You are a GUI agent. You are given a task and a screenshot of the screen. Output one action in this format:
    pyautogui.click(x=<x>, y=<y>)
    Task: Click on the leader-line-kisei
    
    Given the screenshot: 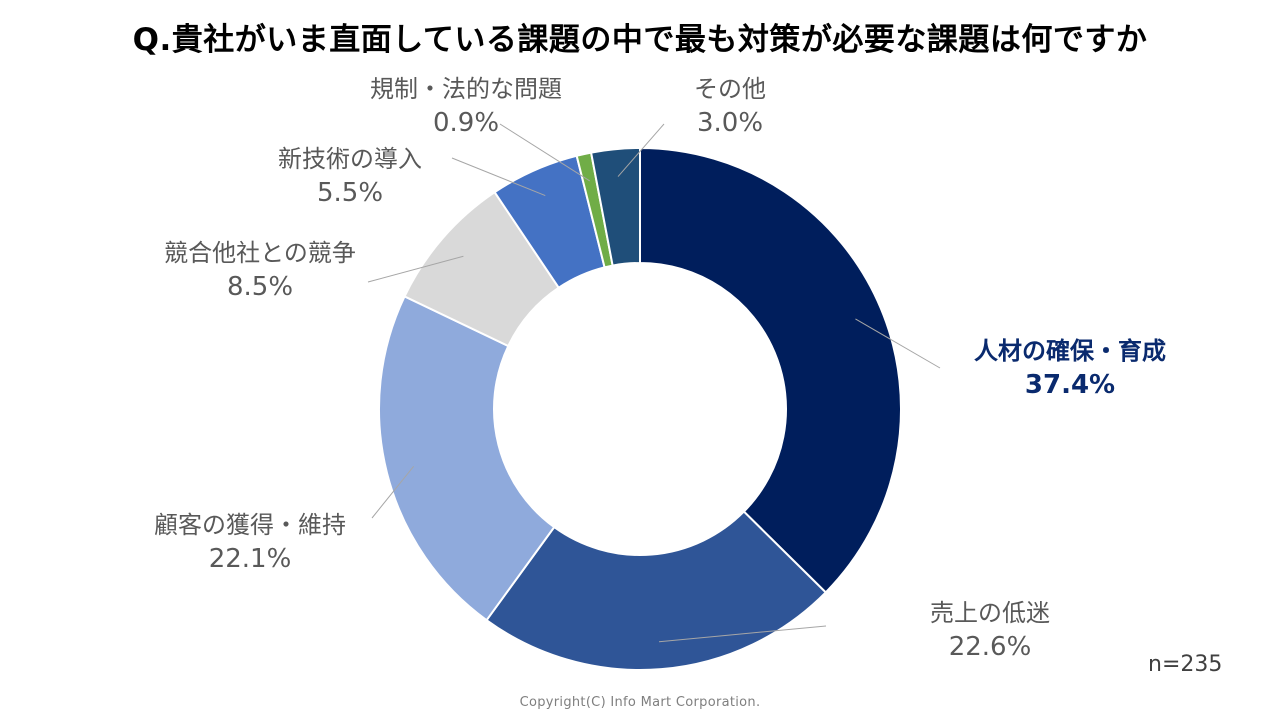 What is the action you would take?
    pyautogui.click(x=545, y=152)
    